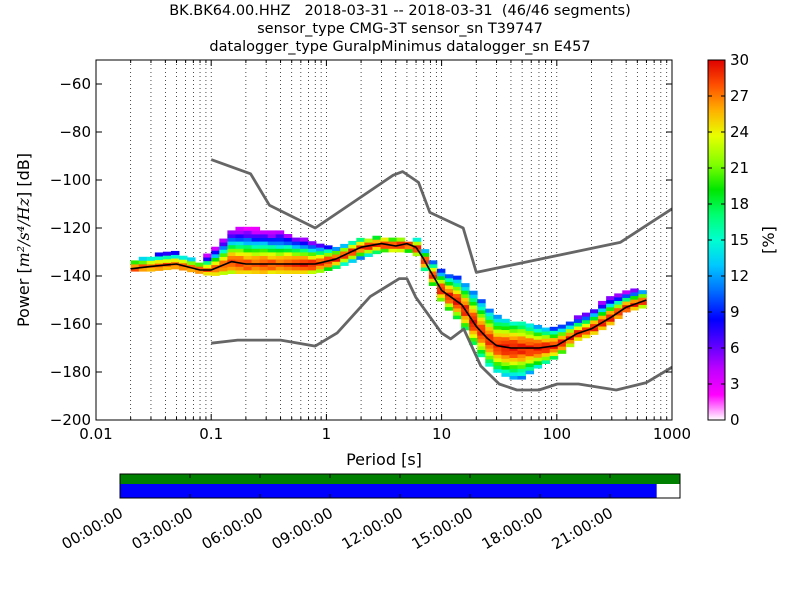 This screenshot has height=600, width=800. What do you see at coordinates (70, 276) in the screenshot?
I see `y-tick-label: −140` at bounding box center [70, 276].